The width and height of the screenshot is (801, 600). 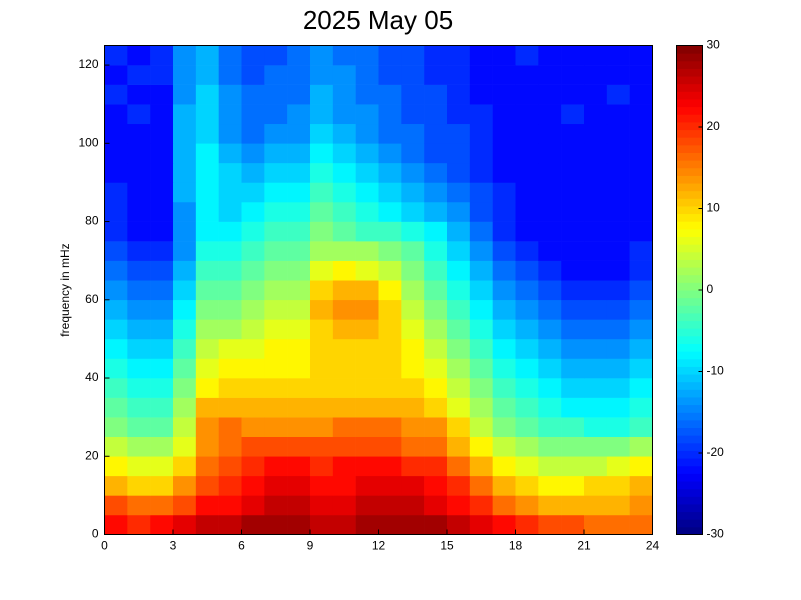 What do you see at coordinates (92, 299) in the screenshot?
I see `y-tick-label: 60` at bounding box center [92, 299].